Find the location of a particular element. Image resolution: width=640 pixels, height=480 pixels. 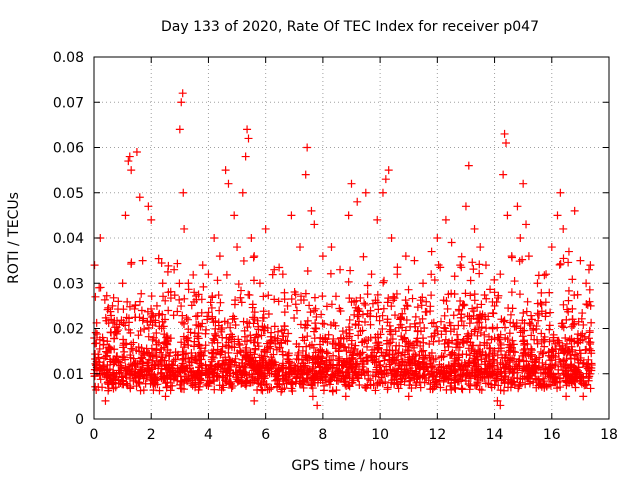

x-tick-label: 6 is located at coordinates (265, 435).